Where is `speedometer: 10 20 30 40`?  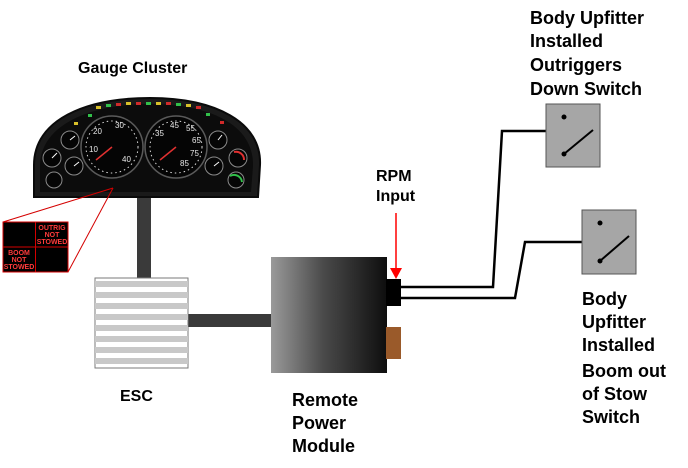
speedometer: 10 20 30 40 is located at coordinates (112, 147).